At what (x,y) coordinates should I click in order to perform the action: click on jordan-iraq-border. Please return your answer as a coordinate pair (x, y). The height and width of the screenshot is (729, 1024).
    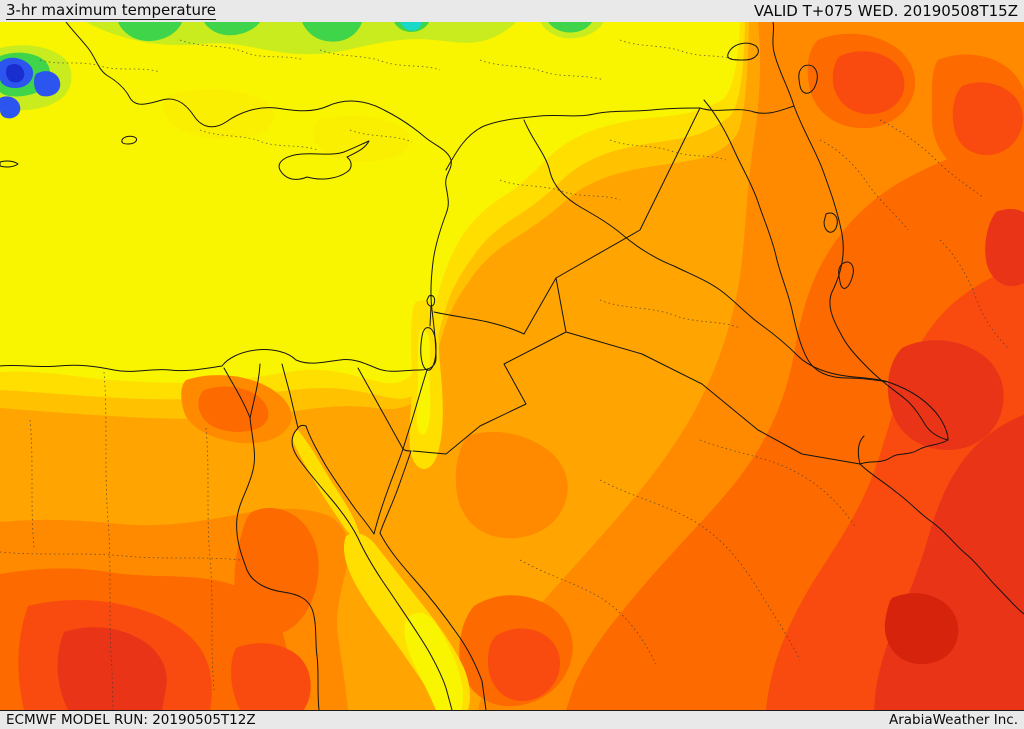
    Looking at the image, I should click on (561, 305).